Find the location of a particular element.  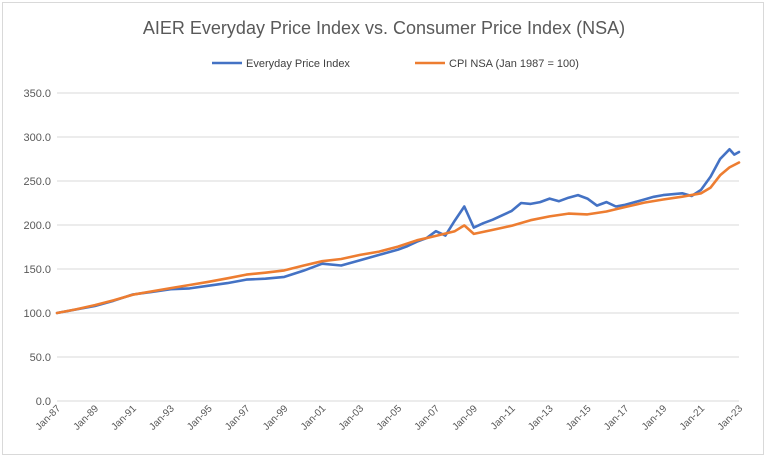

y-tick-label-6: 300.0 is located at coordinates (37, 138).